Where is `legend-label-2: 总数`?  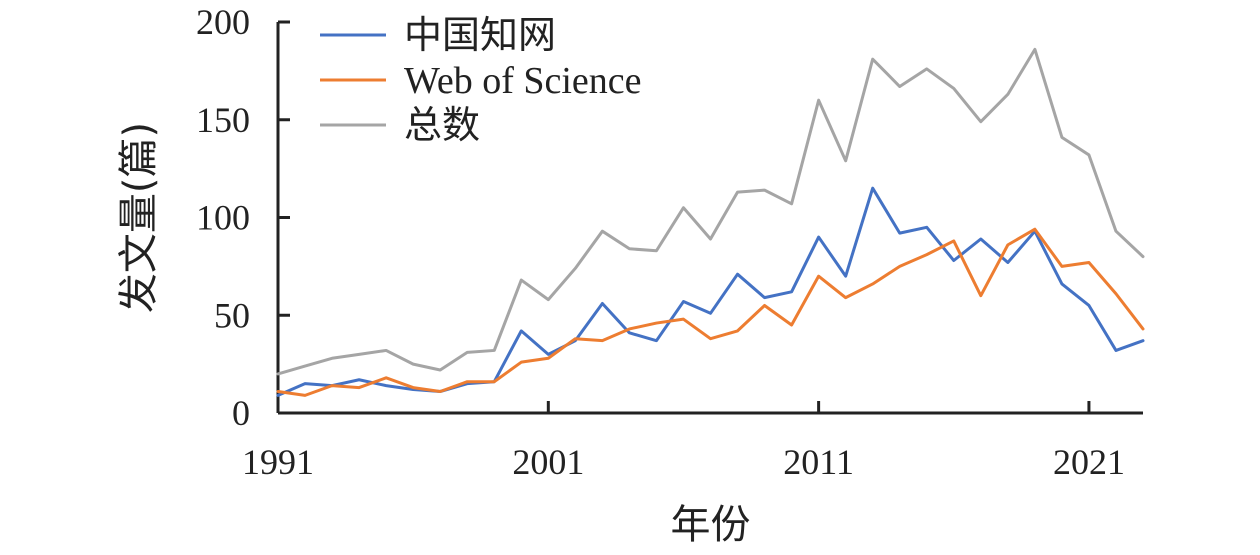
legend-label-2: 总数 is located at coordinates (442, 125).